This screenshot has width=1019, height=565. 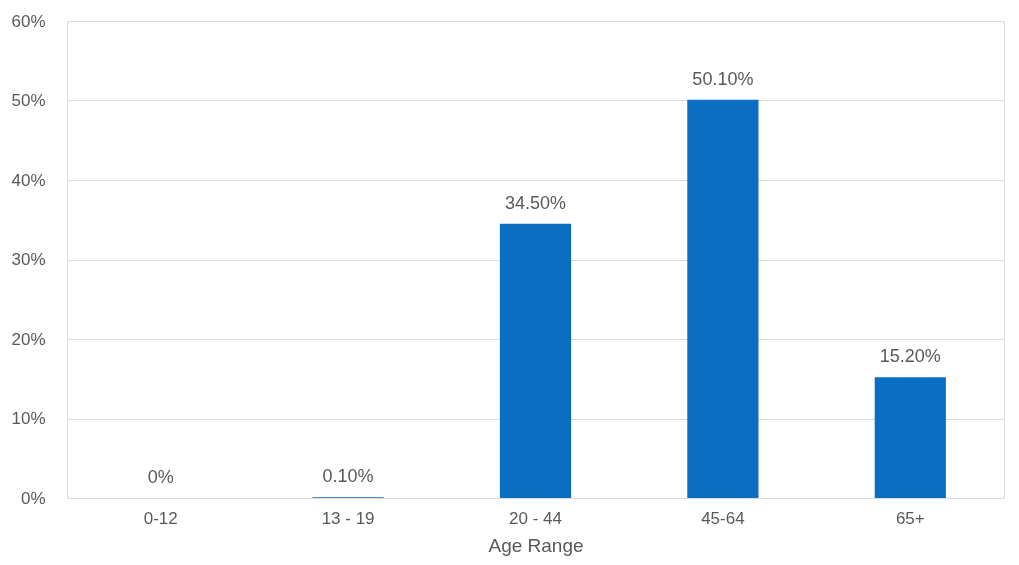 I want to click on data-label: 34.50%, so click(x=535, y=202).